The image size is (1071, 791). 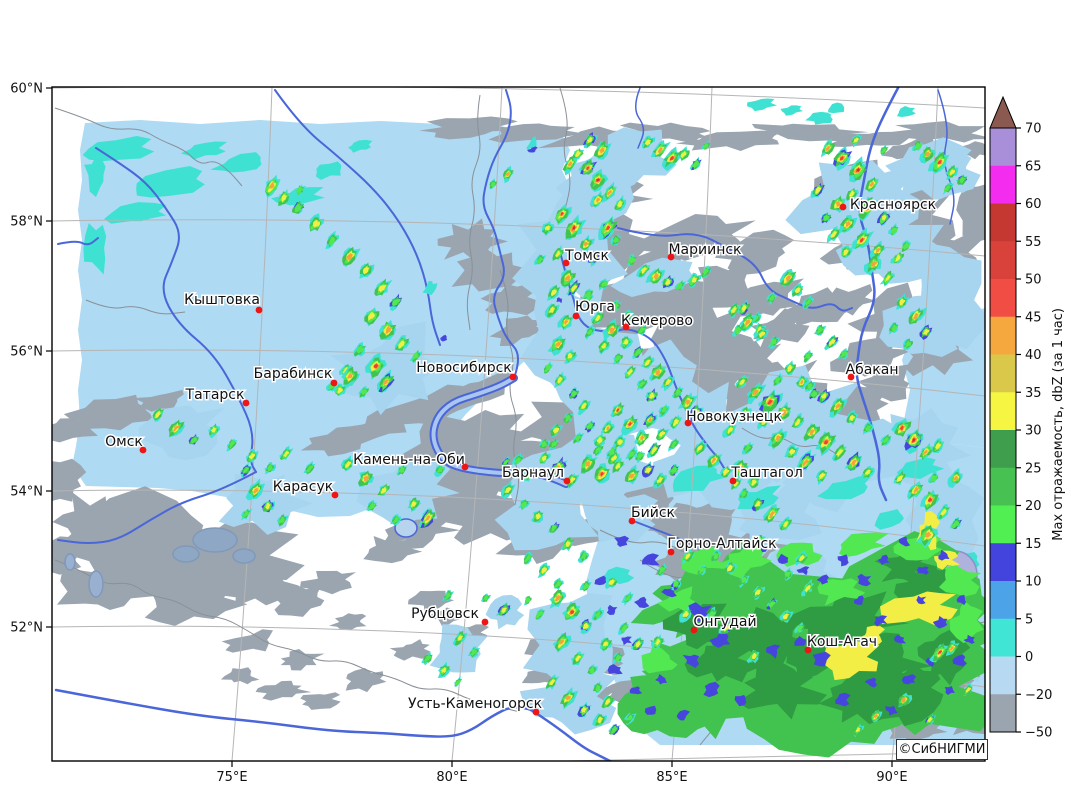 I want to click on y-tick-label: 56°N, so click(x=26, y=352).